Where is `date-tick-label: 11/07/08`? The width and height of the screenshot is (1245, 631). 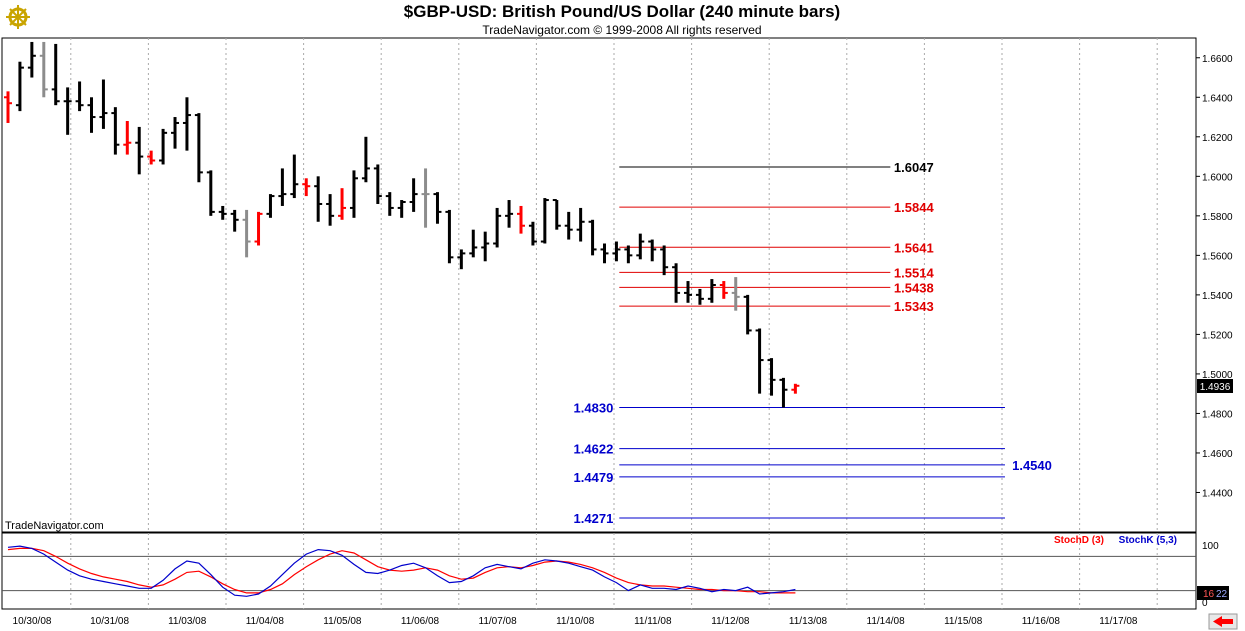
date-tick-label: 11/07/08 is located at coordinates (498, 621).